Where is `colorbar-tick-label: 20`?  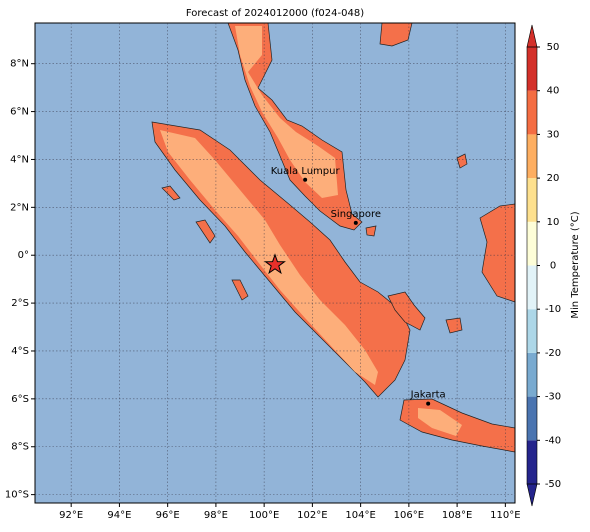
colorbar-tick-label: 20 is located at coordinates (553, 178).